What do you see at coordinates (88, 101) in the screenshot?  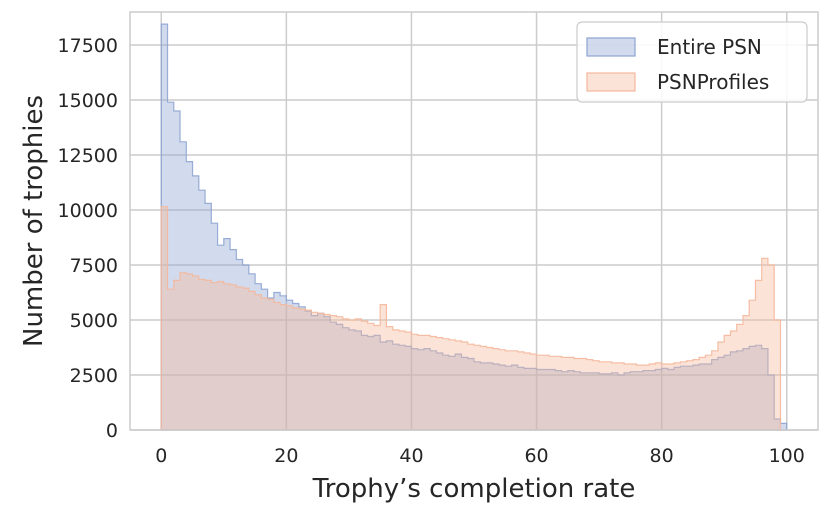 I see `y-tick-label: 15000` at bounding box center [88, 101].